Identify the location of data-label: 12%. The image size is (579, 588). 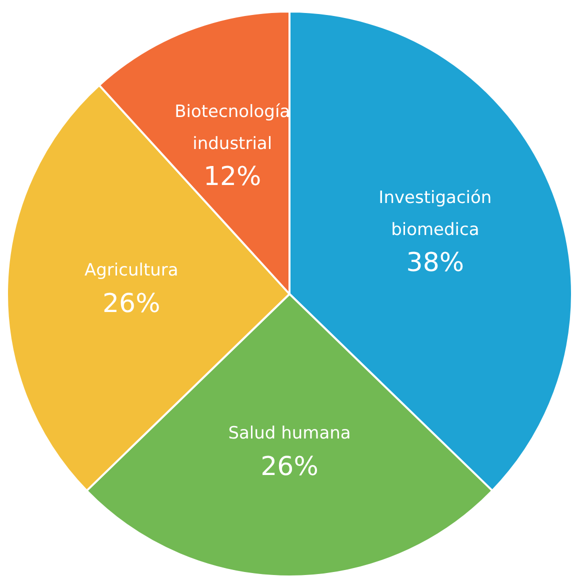
(232, 177).